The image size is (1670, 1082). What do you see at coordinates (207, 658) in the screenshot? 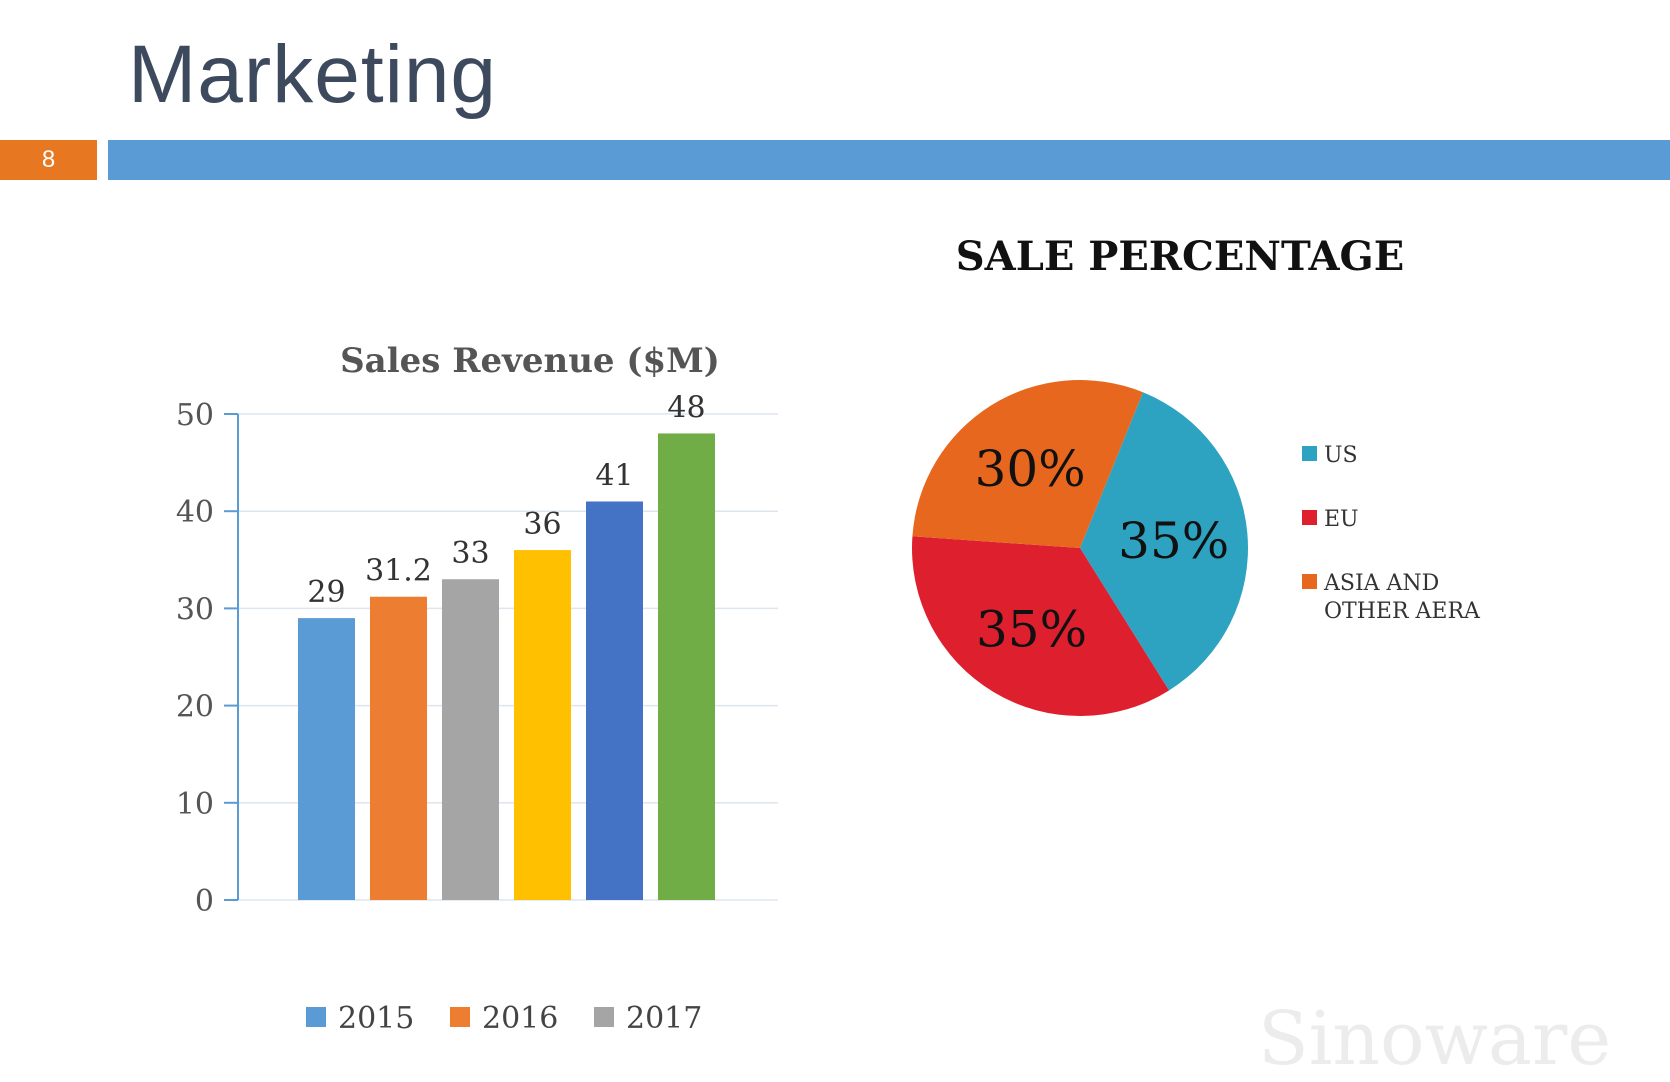
I see `bar-chart-y-axis: 0 10 20 30 40 50` at bounding box center [207, 658].